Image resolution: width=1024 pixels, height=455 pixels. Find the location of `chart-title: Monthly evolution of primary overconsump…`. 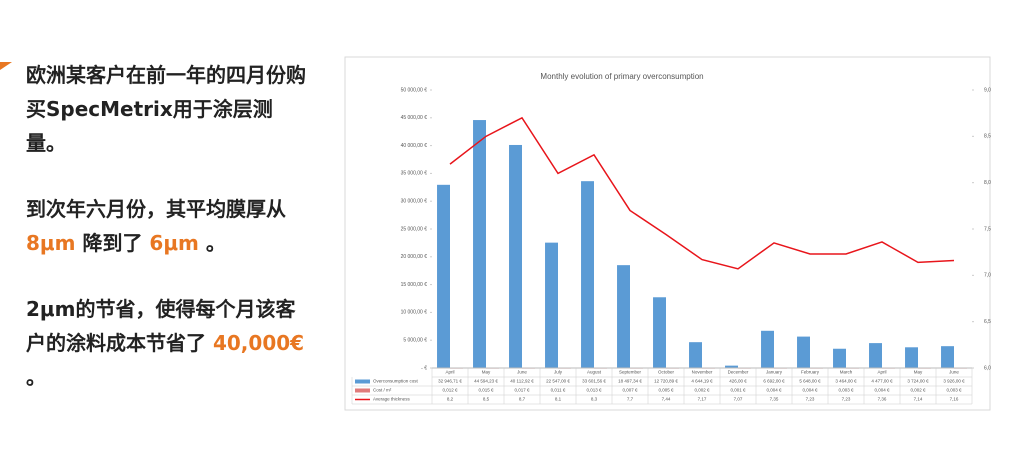

chart-title: Monthly evolution of primary overconsump… is located at coordinates (621, 76).